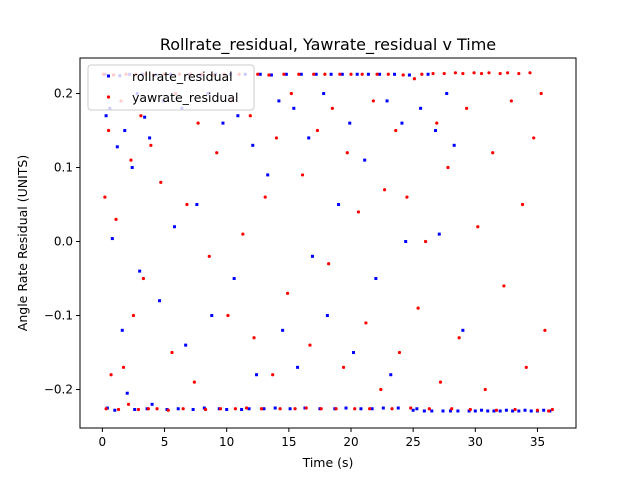  Describe the element at coordinates (63, 94) in the screenshot. I see `y-tick-label: 0.2` at that location.